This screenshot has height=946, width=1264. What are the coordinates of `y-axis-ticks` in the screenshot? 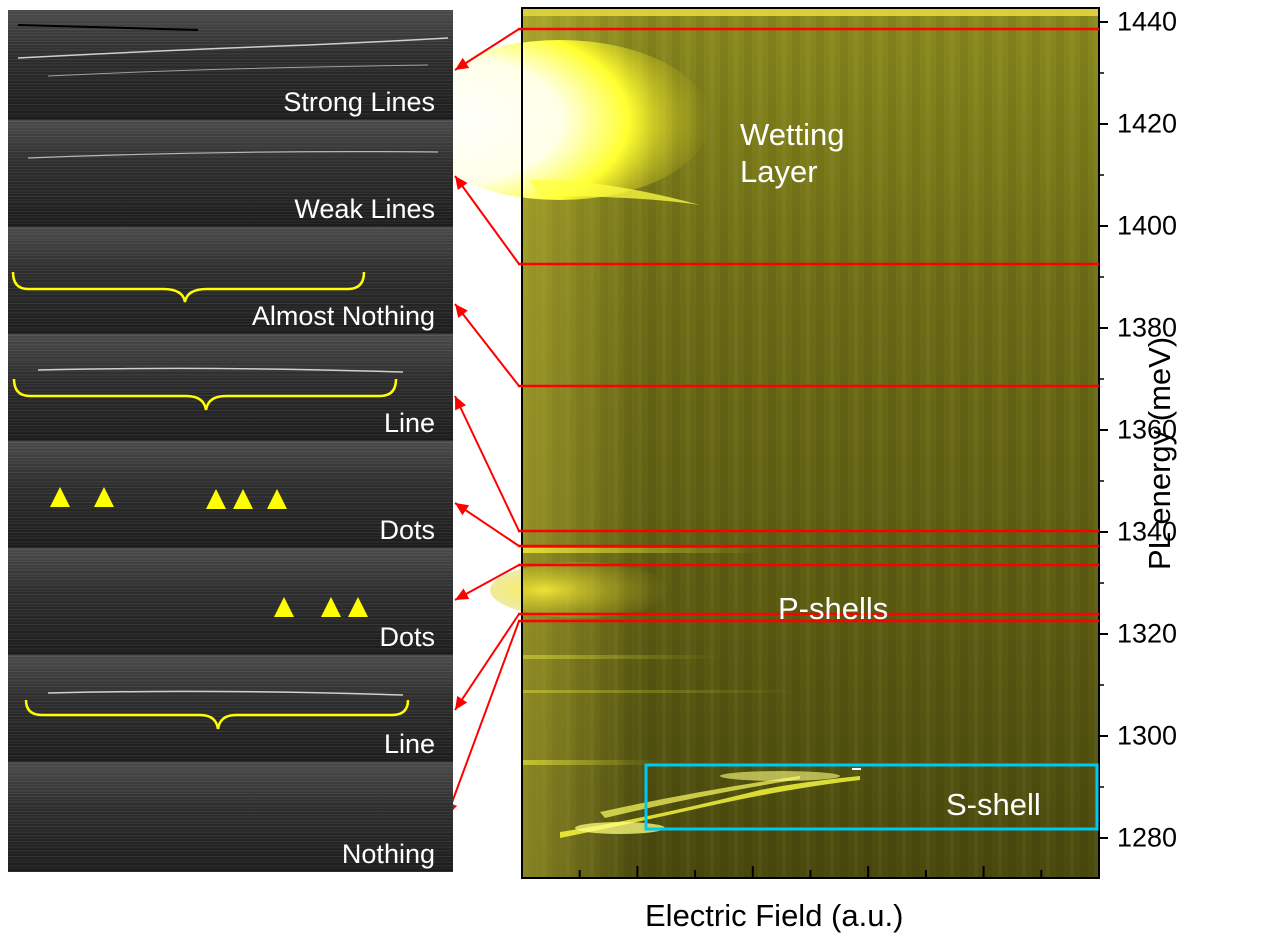 It's located at (1103, 430).